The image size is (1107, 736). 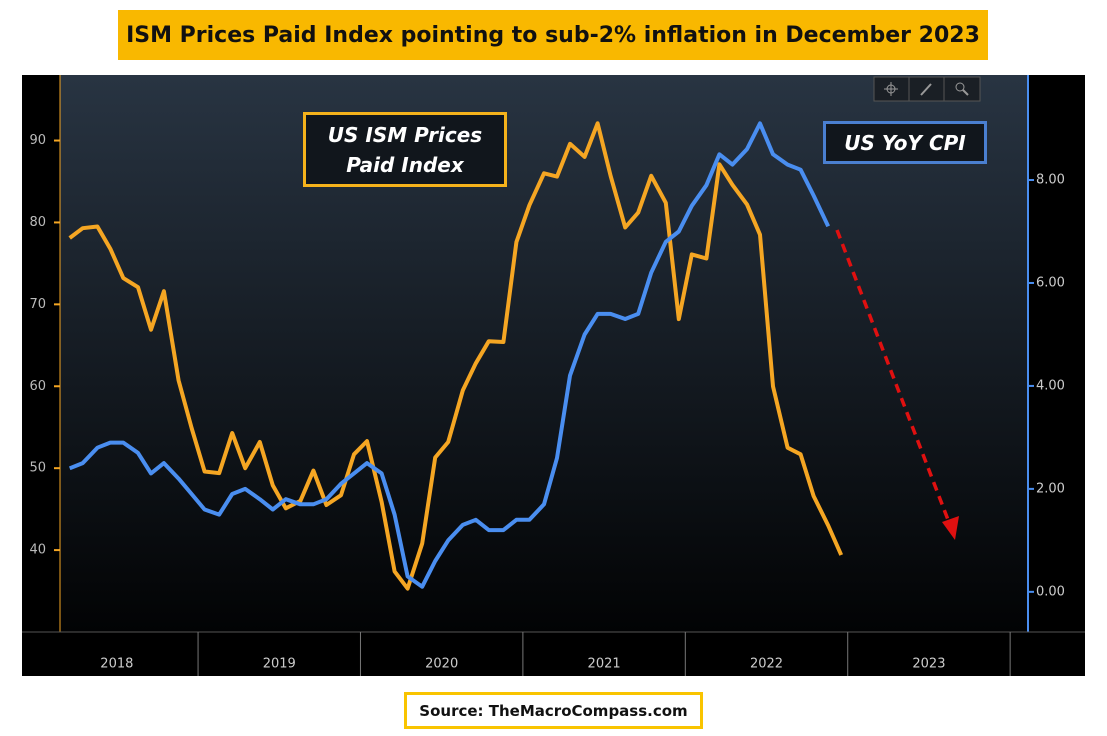 I want to click on x-tick-label: 2020, so click(x=441, y=664).